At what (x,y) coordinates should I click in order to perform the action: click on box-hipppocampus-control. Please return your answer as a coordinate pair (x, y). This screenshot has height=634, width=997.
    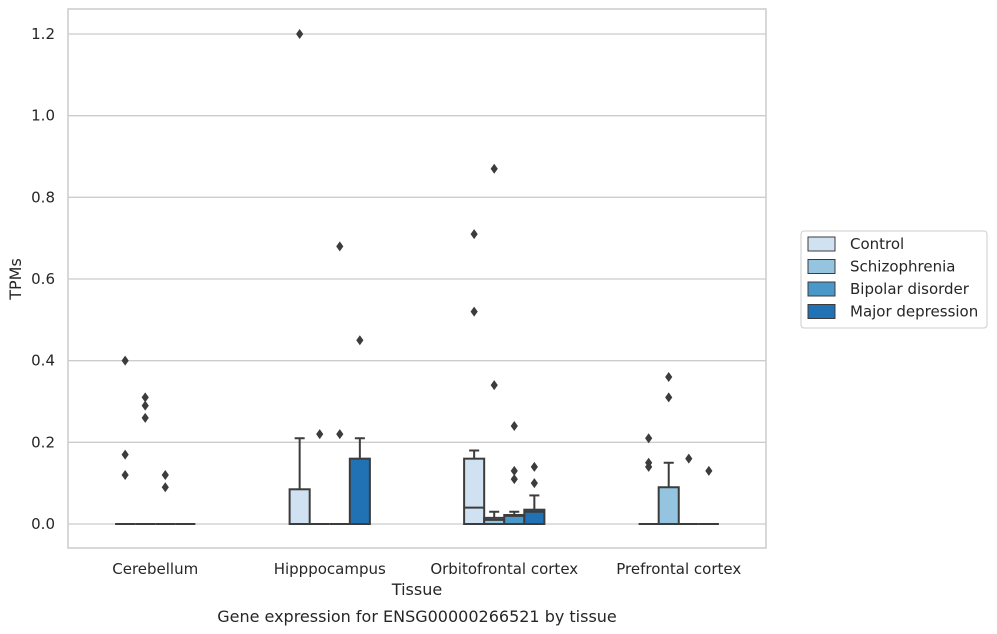
    Looking at the image, I should click on (299, 481).